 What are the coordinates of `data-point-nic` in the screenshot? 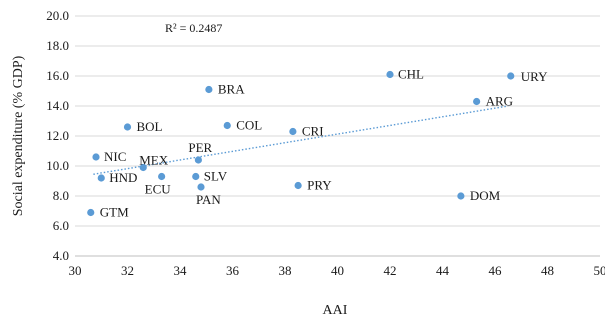 It's located at (96, 157).